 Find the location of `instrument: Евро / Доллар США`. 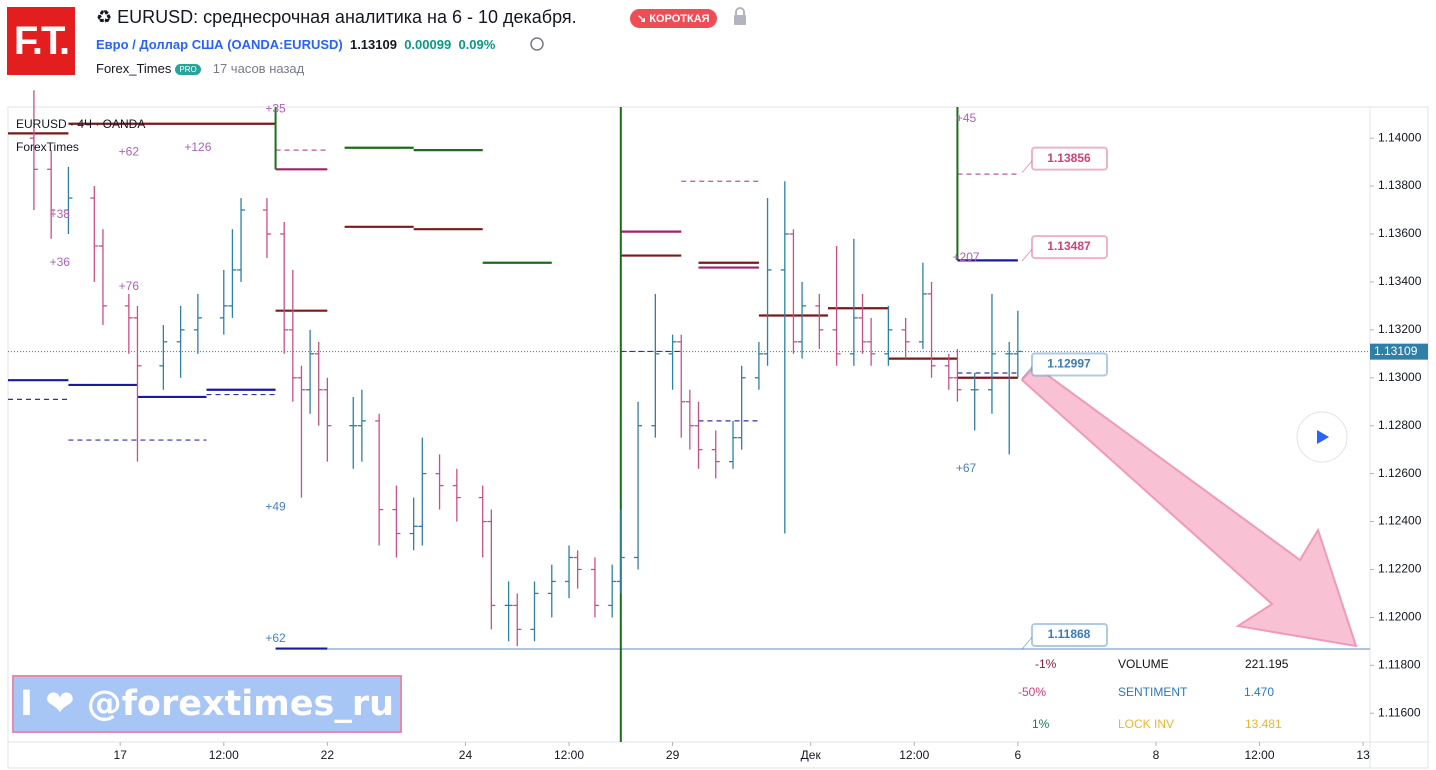

instrument: Евро / Доллар США is located at coordinates (160, 44).